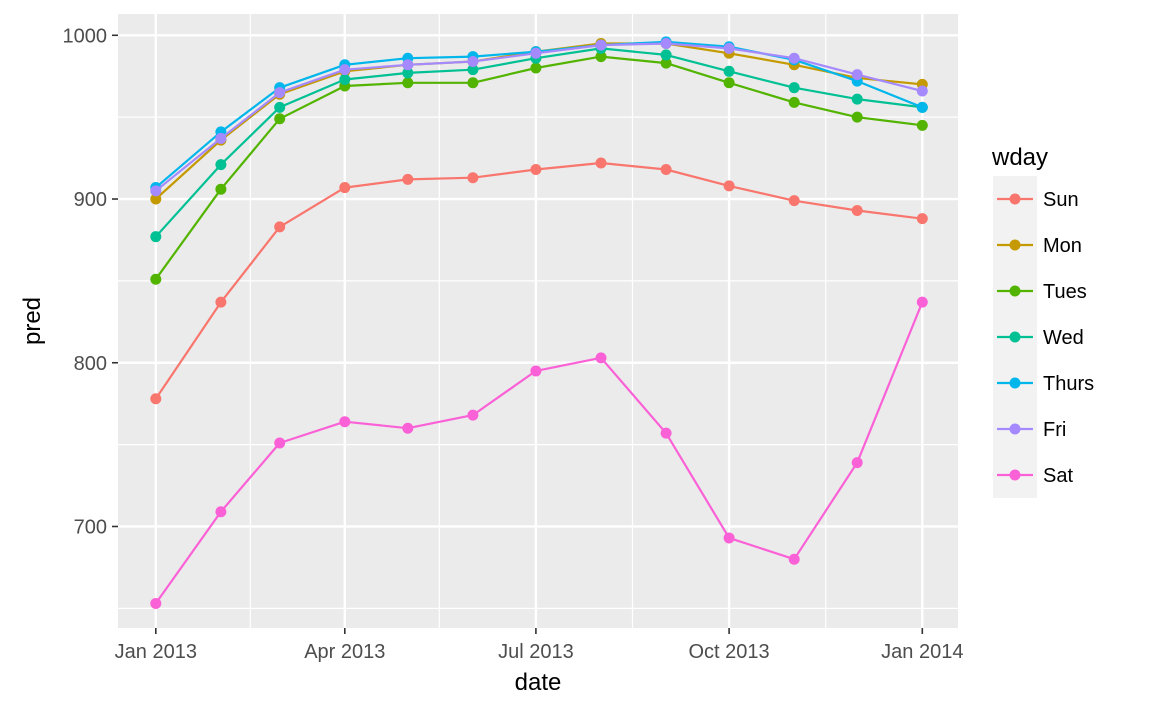 This screenshot has width=1152, height=716. I want to click on legend-label: Wed, so click(1063, 338).